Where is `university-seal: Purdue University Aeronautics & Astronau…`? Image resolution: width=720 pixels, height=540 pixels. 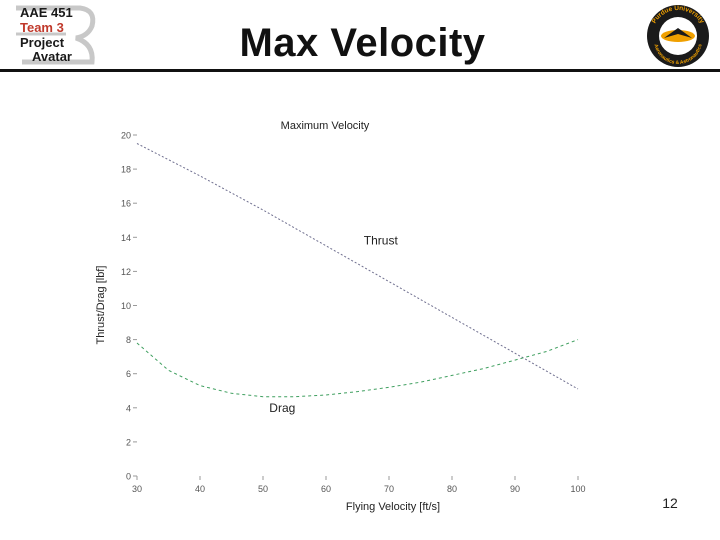
university-seal: Purdue University Aeronautics & Astronau… is located at coordinates (678, 36).